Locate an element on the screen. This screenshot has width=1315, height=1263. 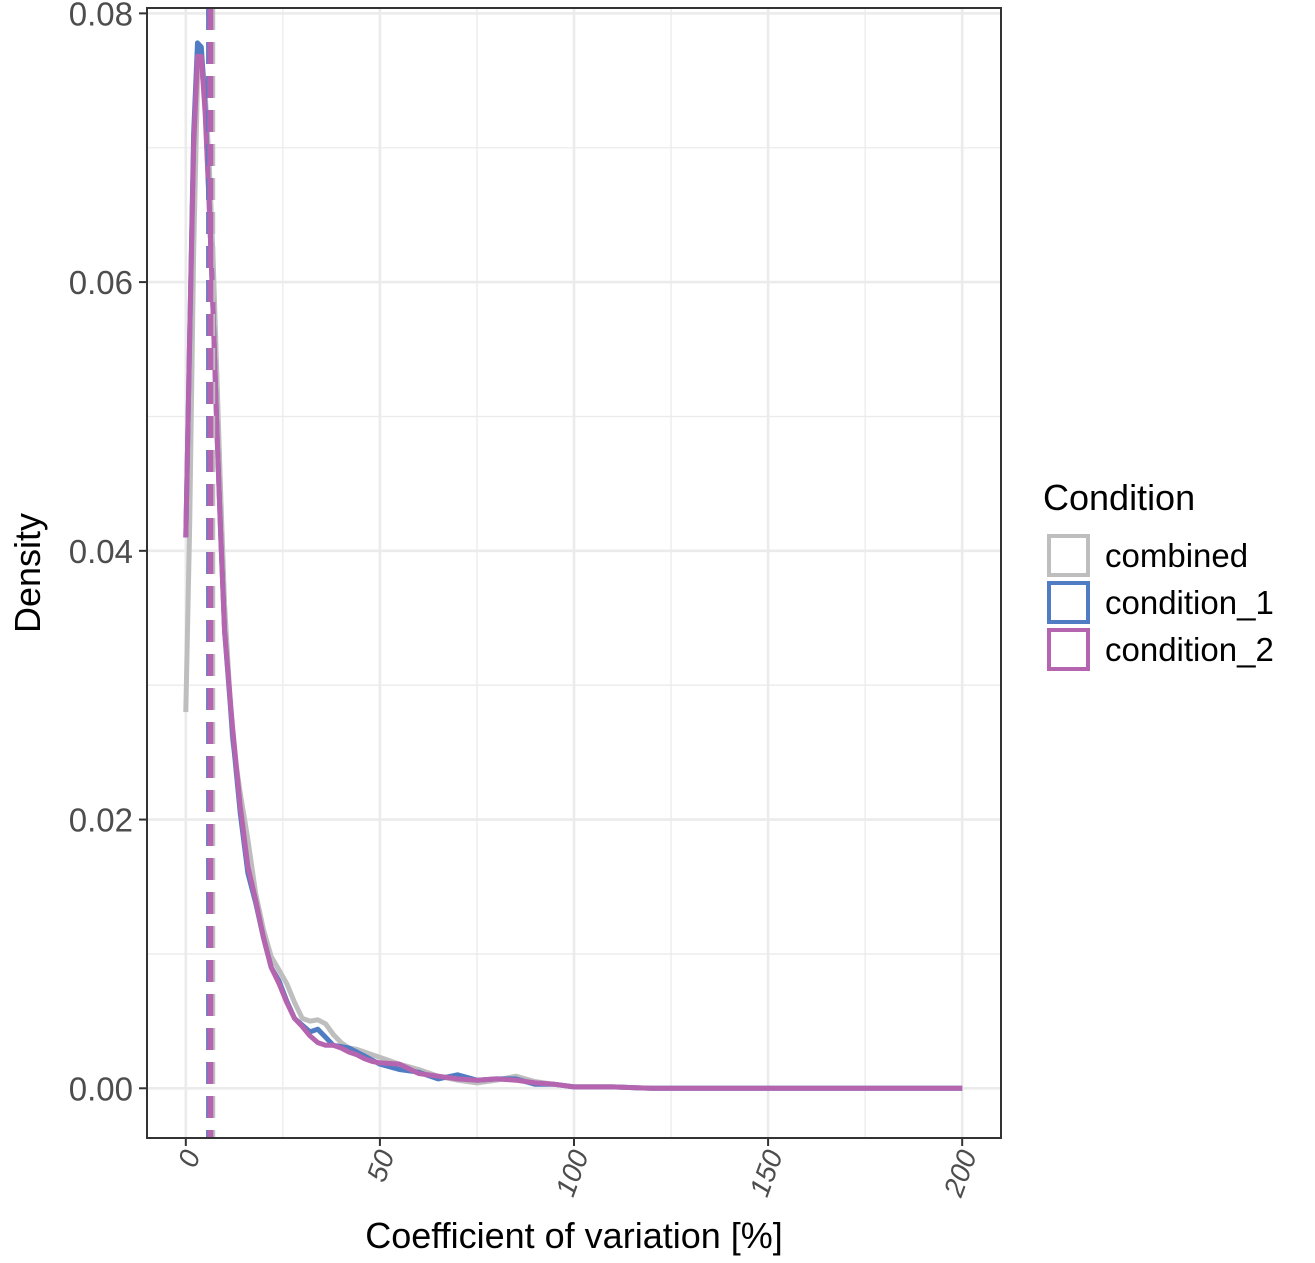
y-tick-label: 0.08 is located at coordinates (101, 16).